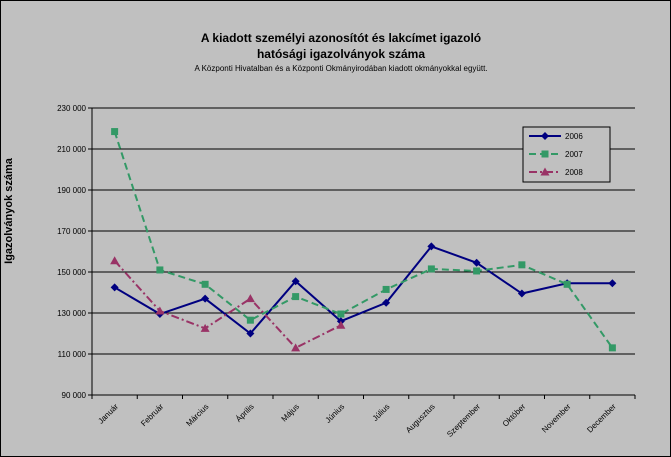  Describe the element at coordinates (463, 420) in the screenshot. I see `x-tick-label: Szeptember` at that location.